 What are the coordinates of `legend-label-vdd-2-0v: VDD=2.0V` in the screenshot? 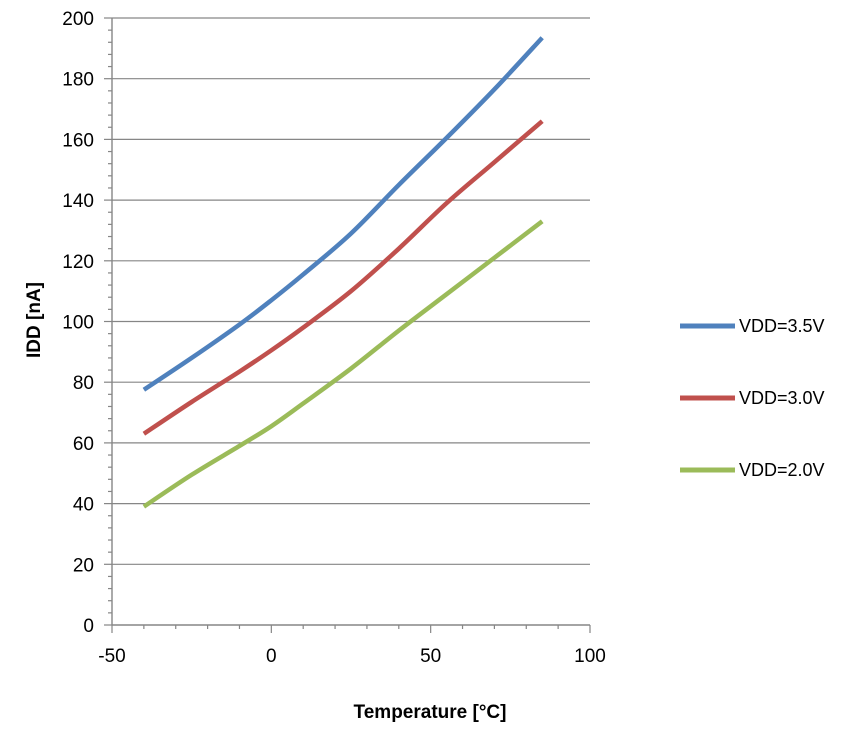 It's located at (782, 470).